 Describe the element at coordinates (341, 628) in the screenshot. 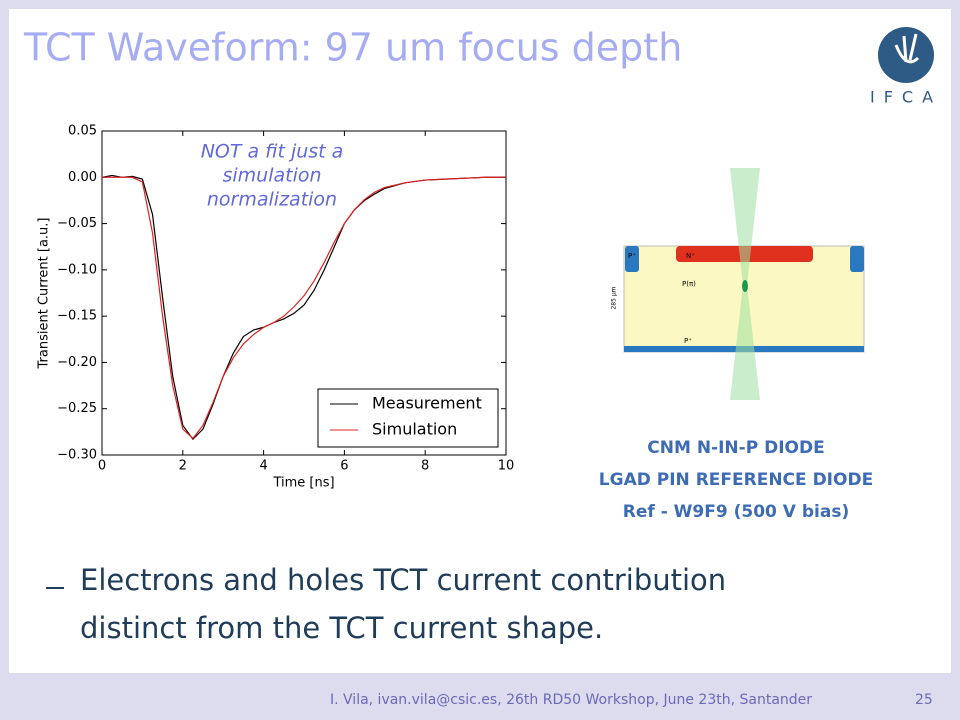

I see `bullet-text: distinct from the TCT current shape.` at that location.